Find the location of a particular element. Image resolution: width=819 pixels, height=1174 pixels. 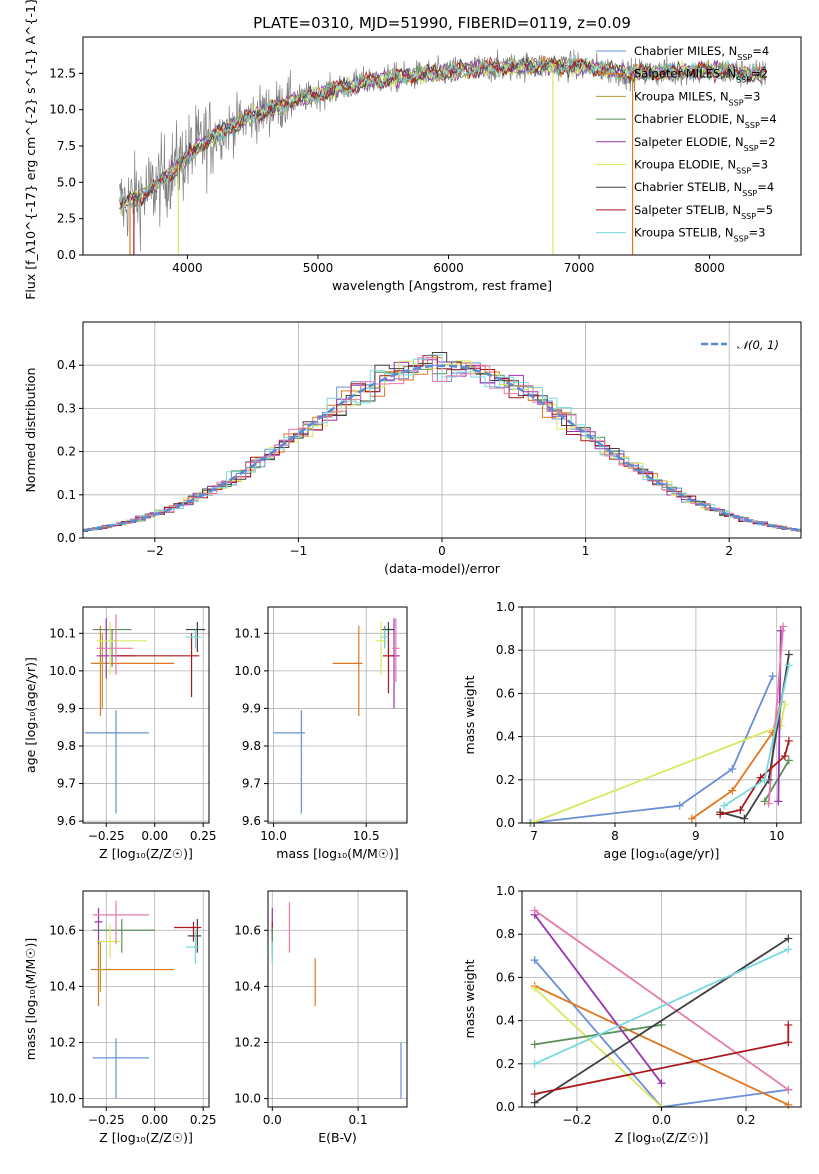

x-tick-label: 0.0 is located at coordinates (272, 1120).